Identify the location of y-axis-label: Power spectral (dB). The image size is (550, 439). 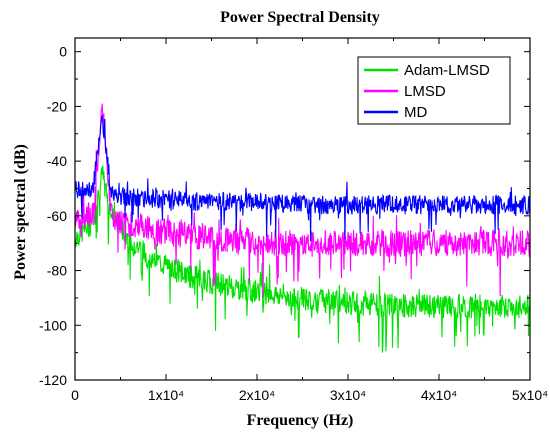
(20, 212).